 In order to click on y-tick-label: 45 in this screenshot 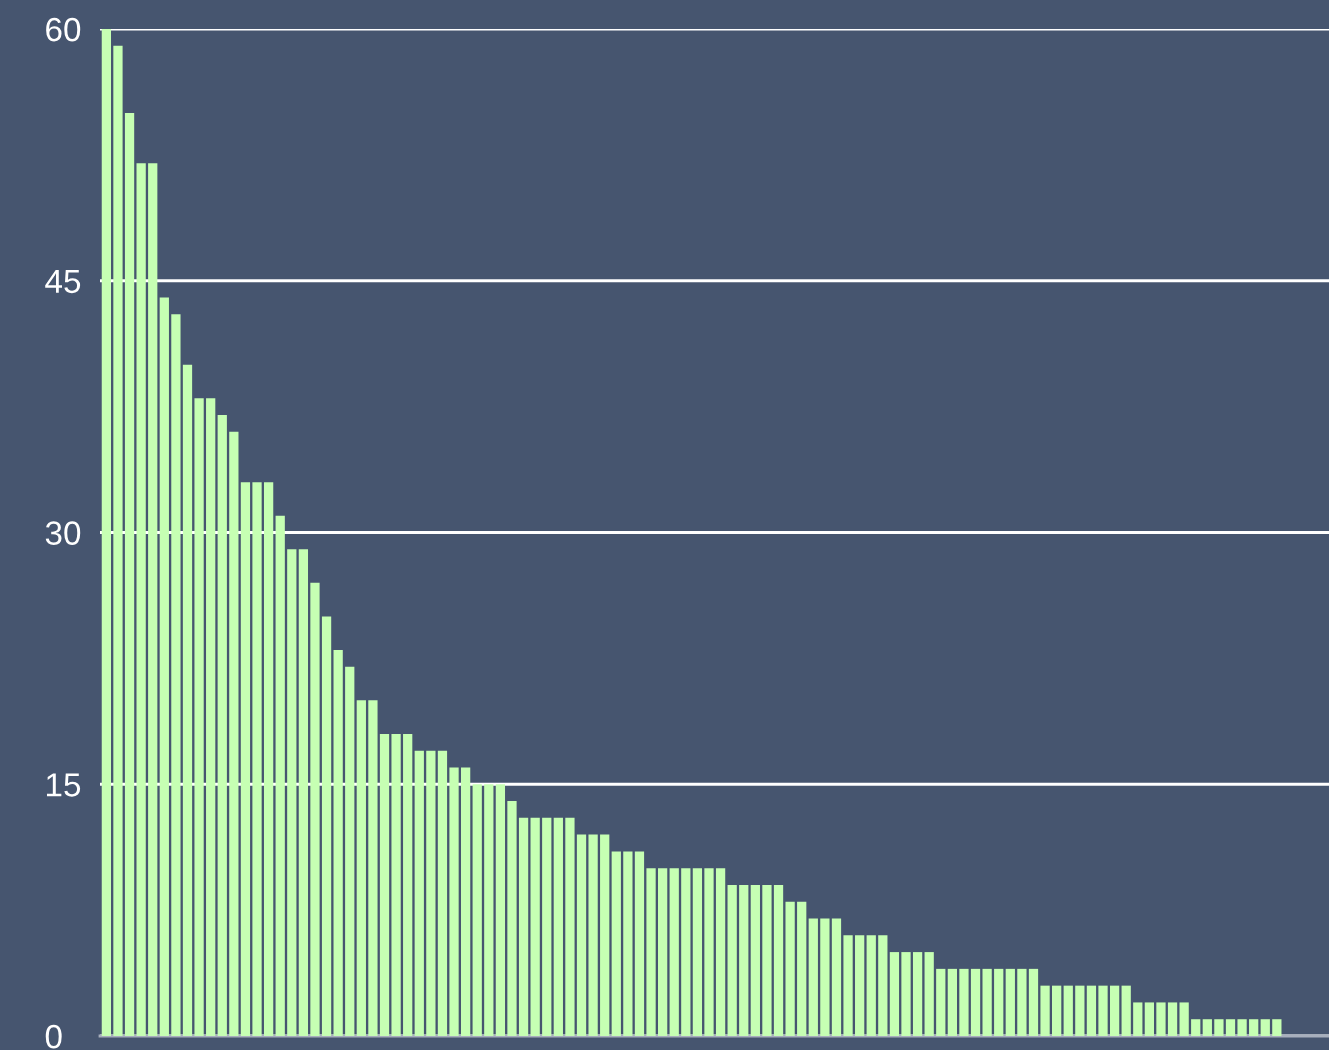, I will do `click(63, 281)`.